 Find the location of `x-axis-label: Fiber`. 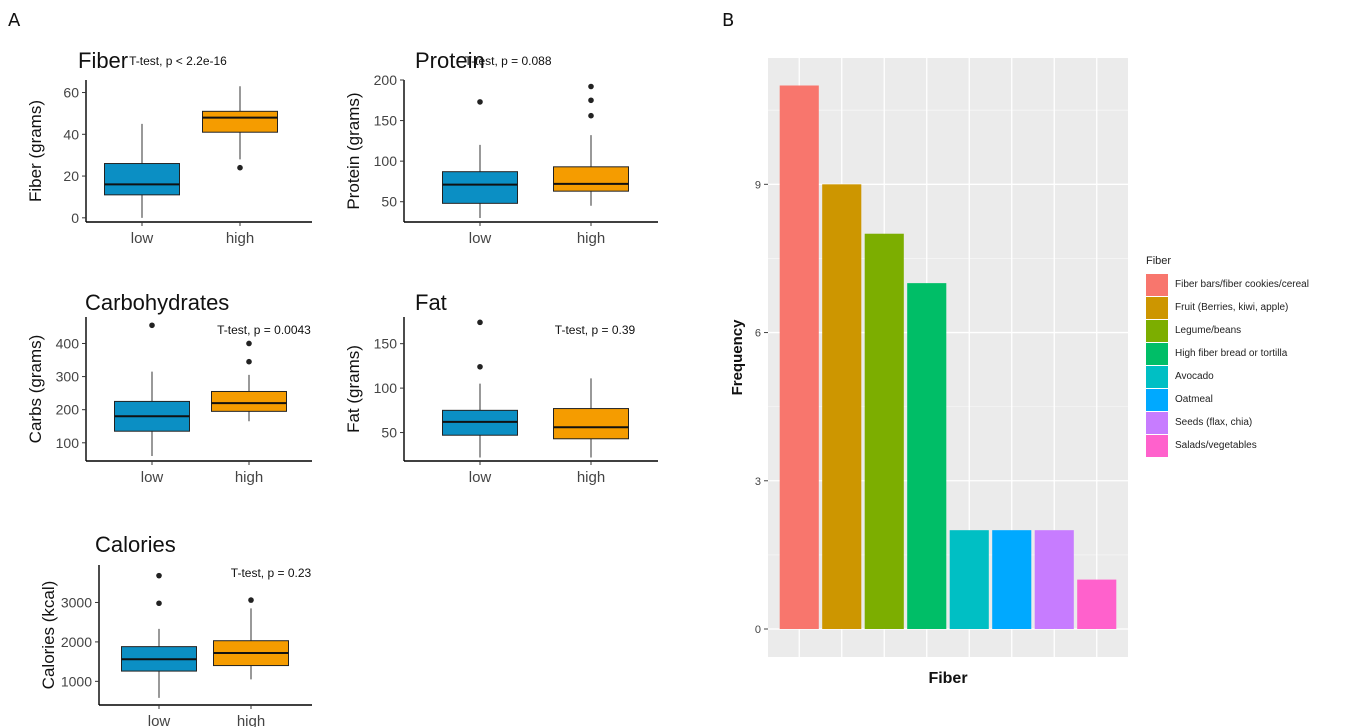

x-axis-label: Fiber is located at coordinates (947, 678).